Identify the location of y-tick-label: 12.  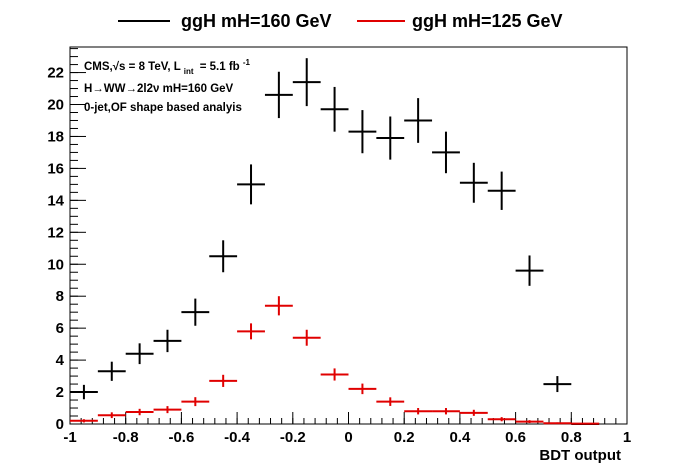
(55, 232).